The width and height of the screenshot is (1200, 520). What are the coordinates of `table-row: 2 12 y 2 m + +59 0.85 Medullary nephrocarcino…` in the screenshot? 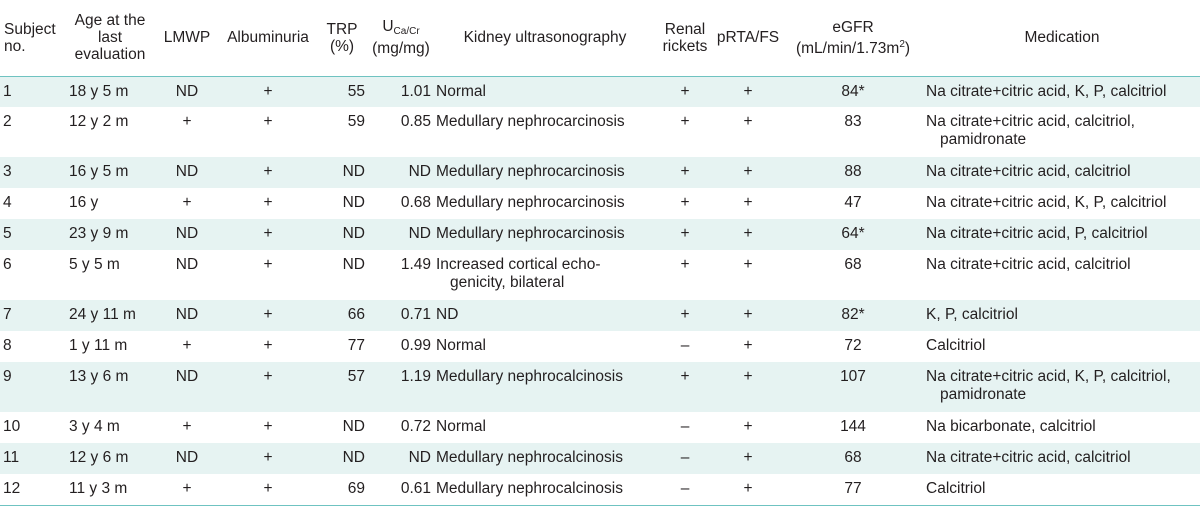 It's located at (600, 132).